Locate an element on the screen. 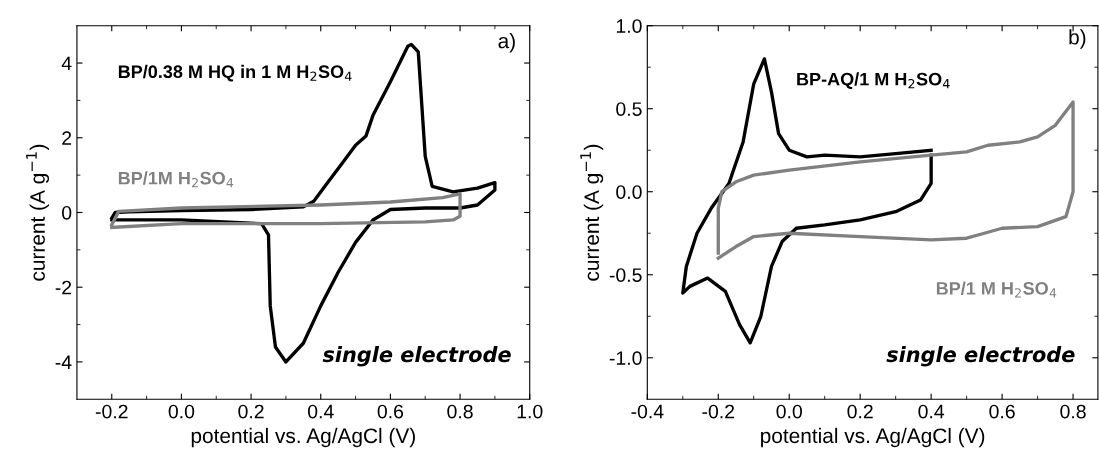 The height and width of the screenshot is (467, 1099). annotation: a) is located at coordinates (506, 43).